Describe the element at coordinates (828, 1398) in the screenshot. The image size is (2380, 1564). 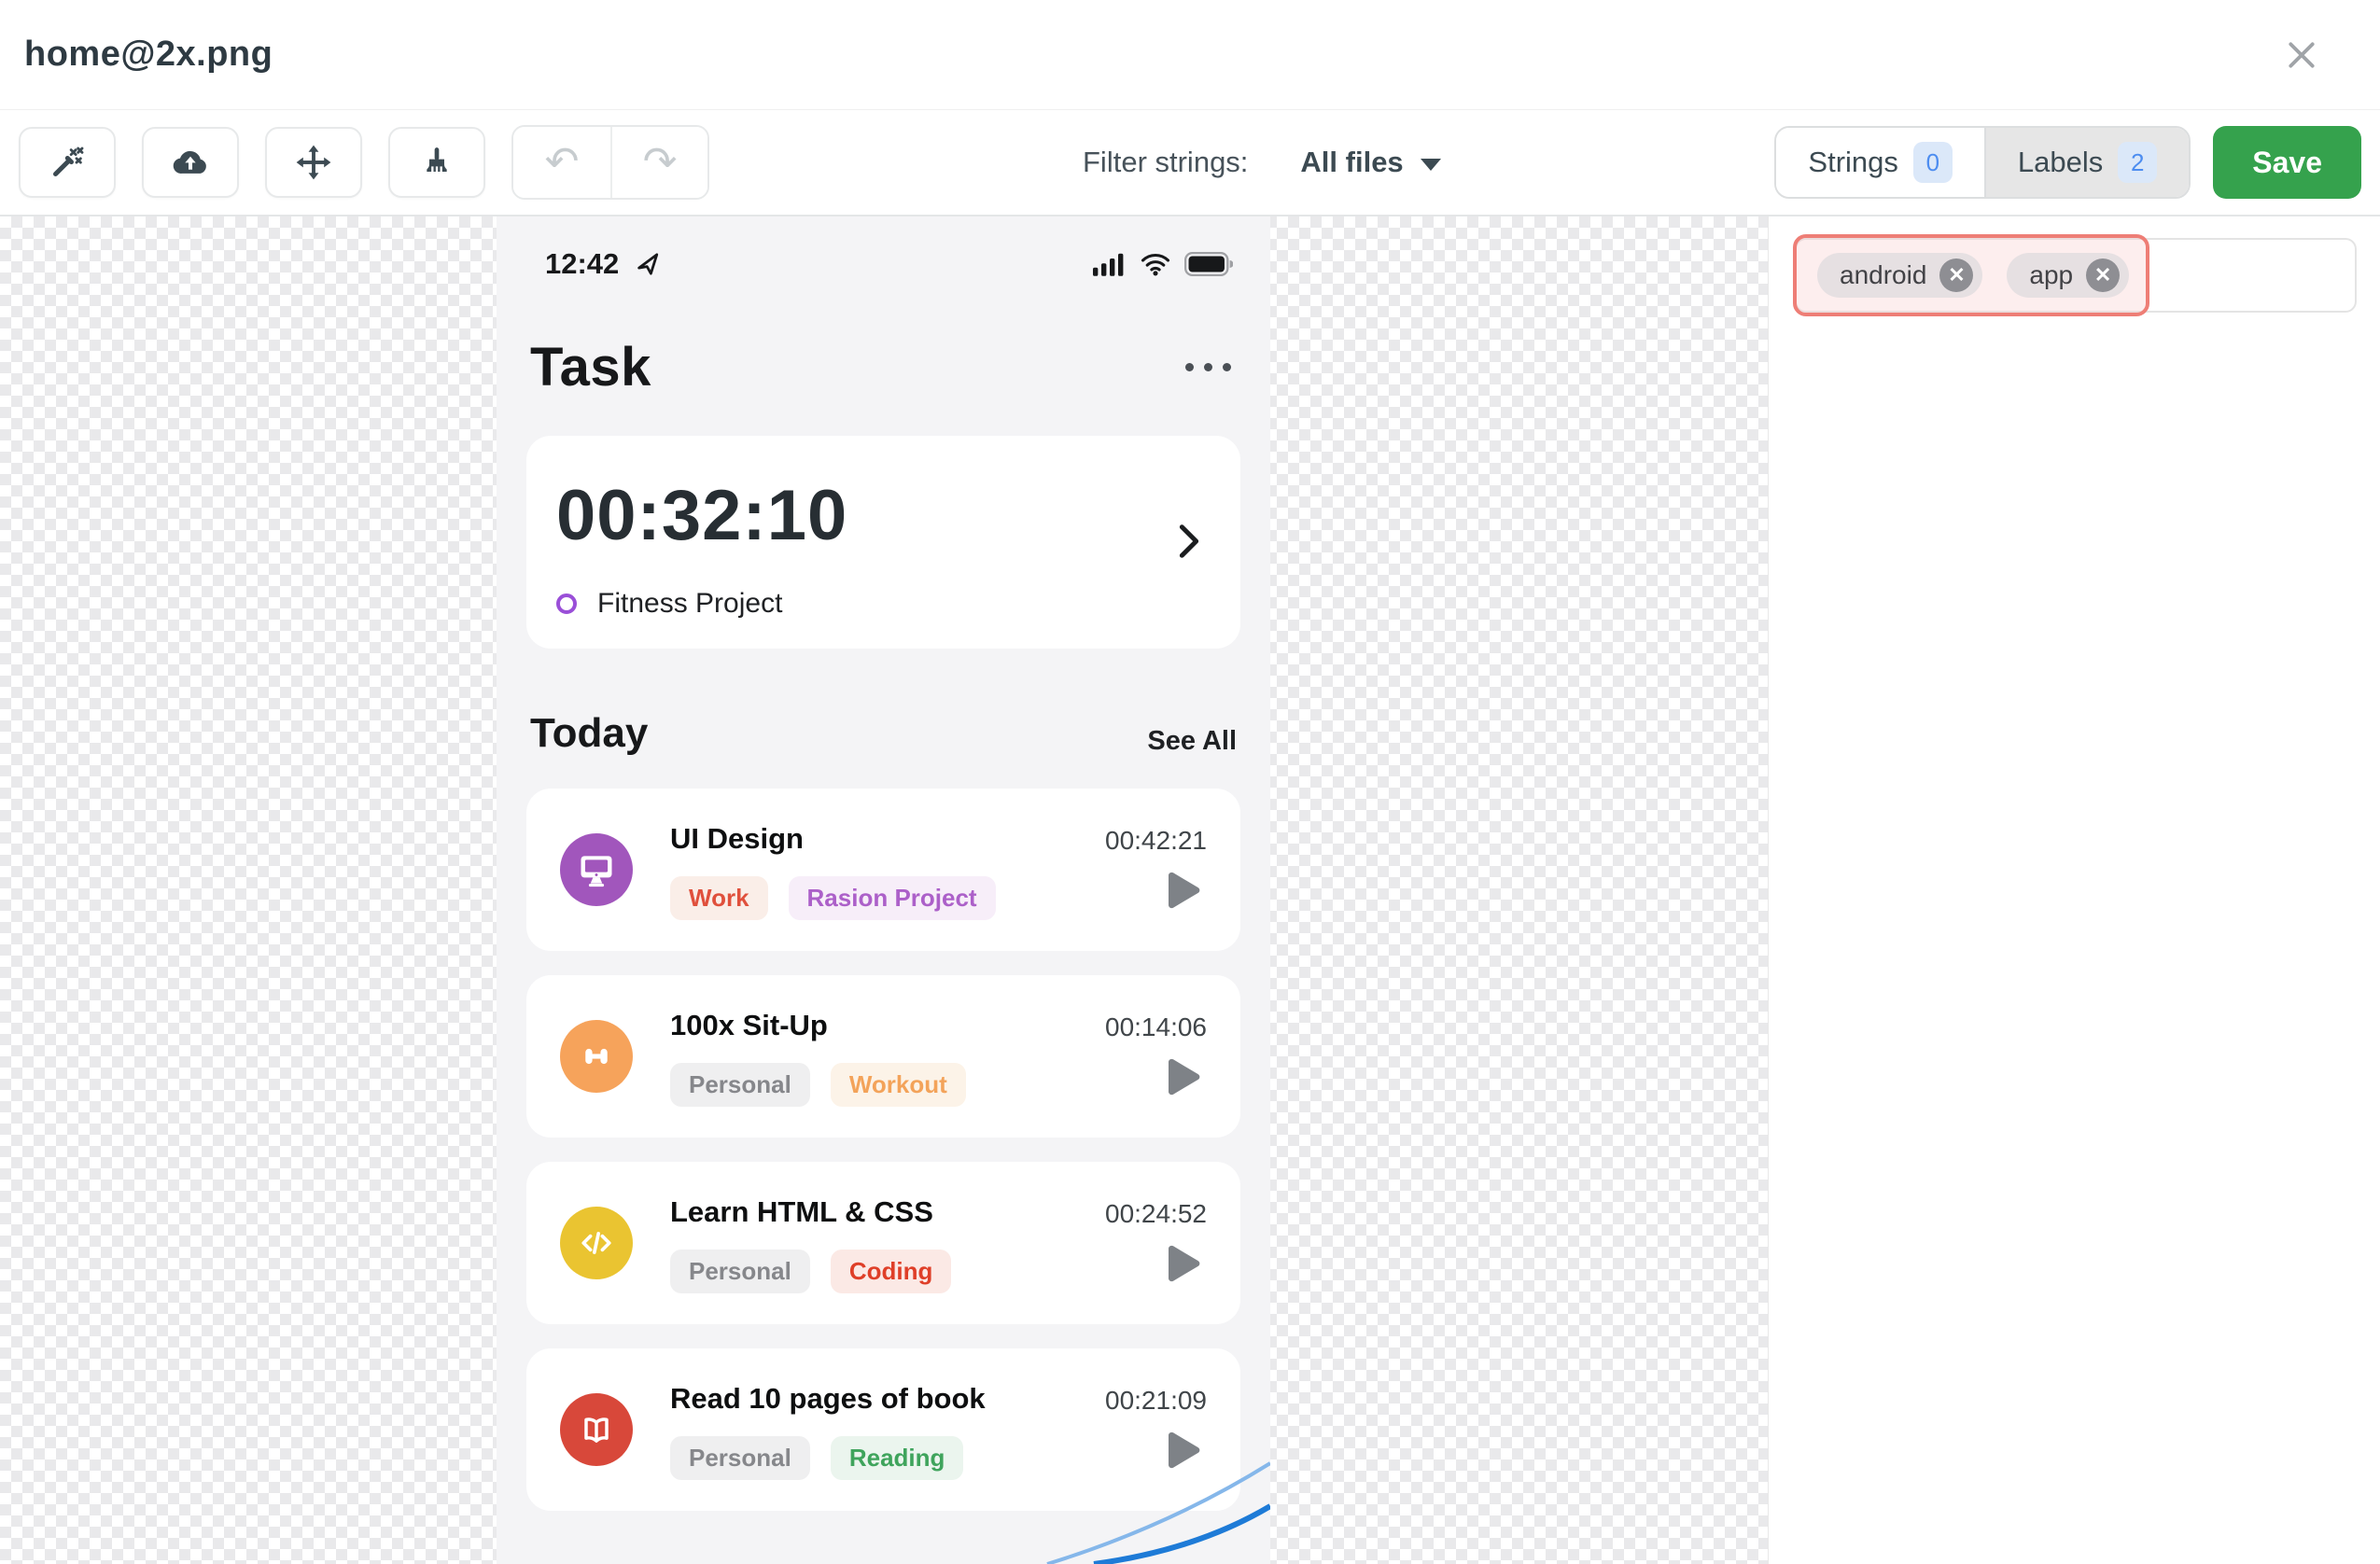
I see `task-name: Read 10 pages of book` at that location.